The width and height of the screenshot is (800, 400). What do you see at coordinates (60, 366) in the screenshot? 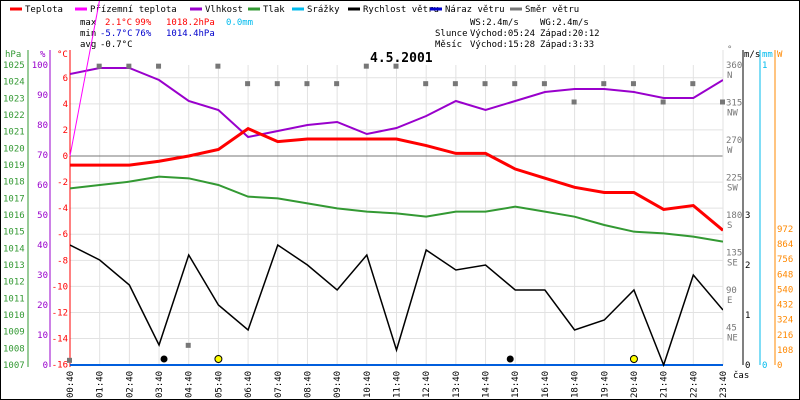
I see `tick-temp: -16` at bounding box center [60, 366].